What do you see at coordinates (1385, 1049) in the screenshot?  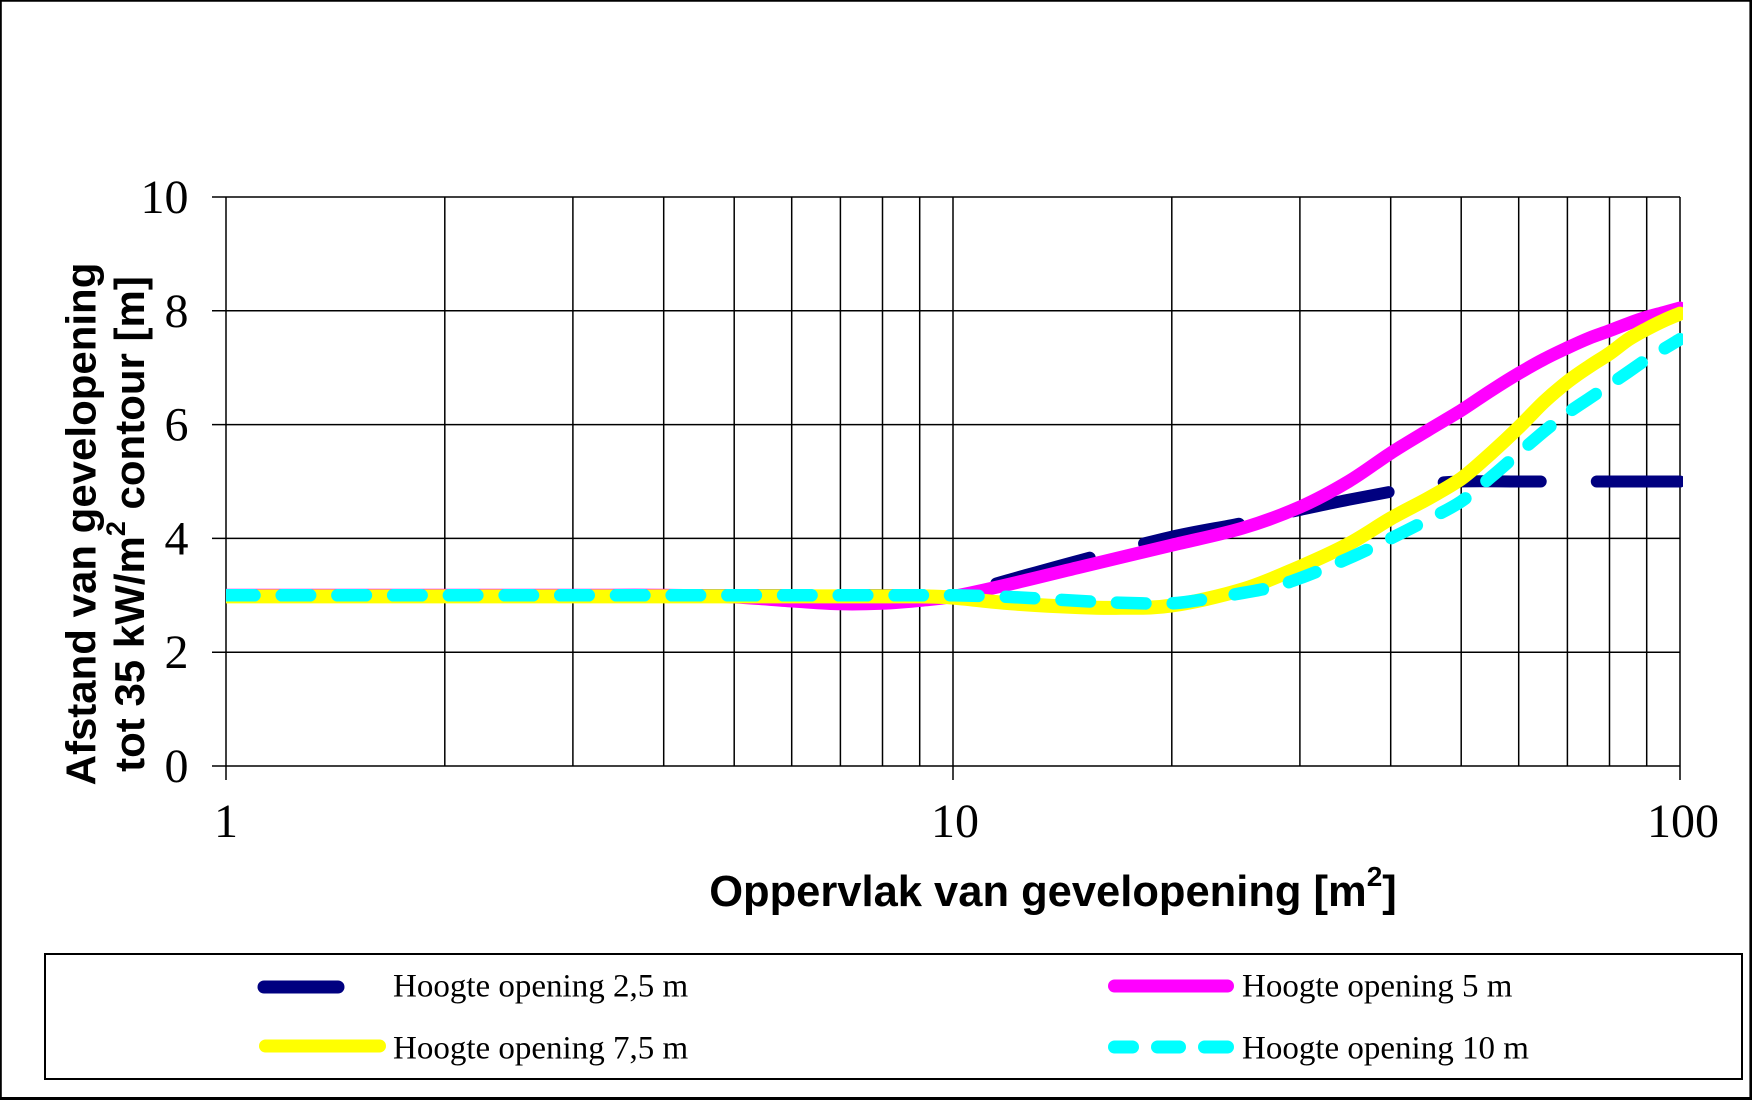 I see `svg-text: Hoogte opening 10 m` at bounding box center [1385, 1049].